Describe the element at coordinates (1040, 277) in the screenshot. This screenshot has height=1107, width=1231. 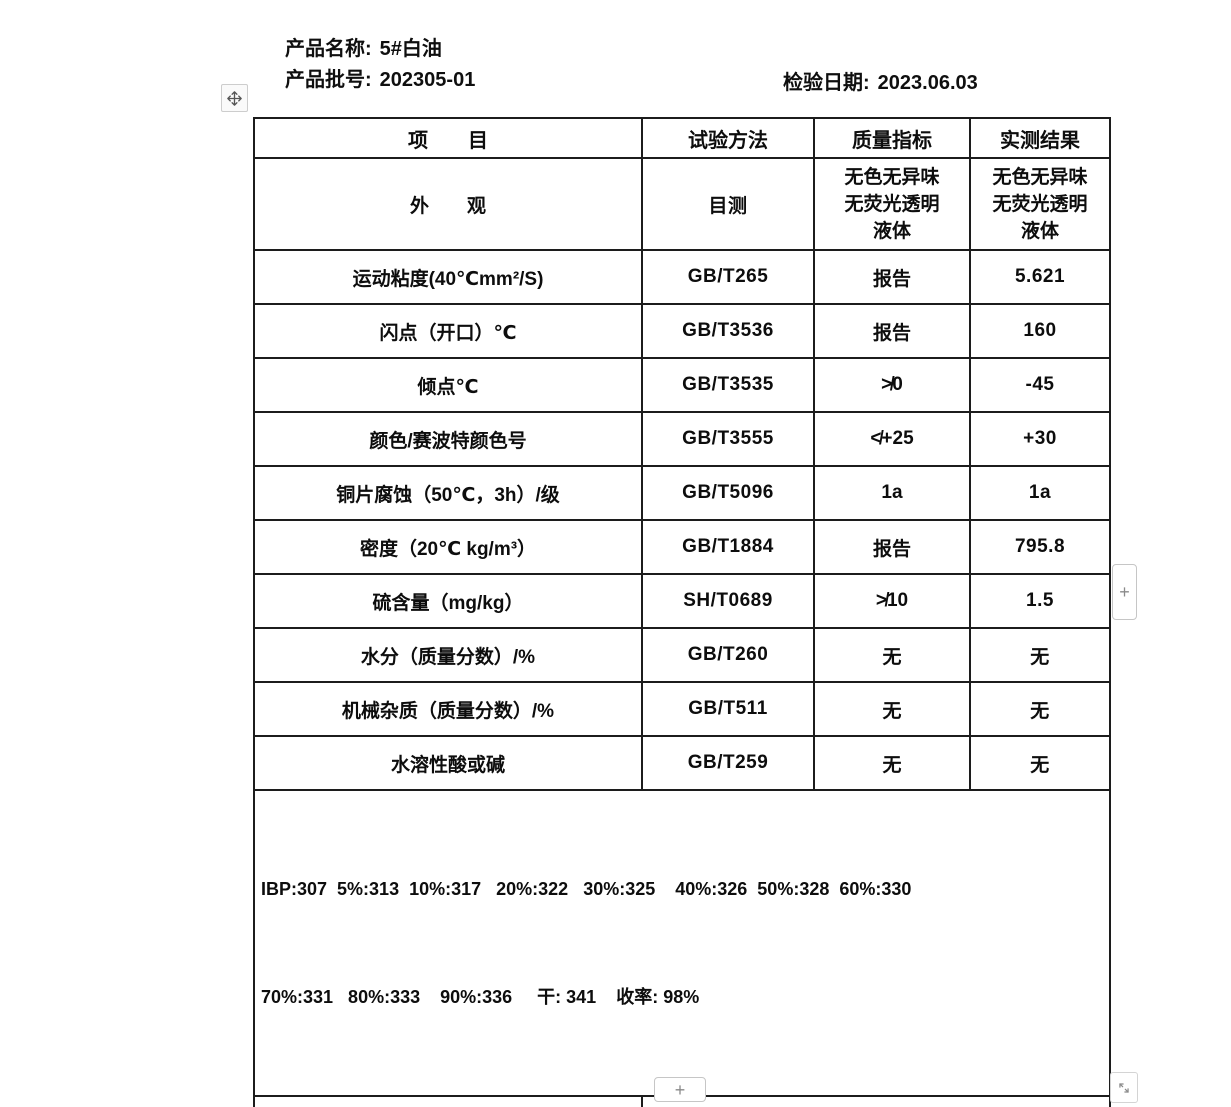
I see `cell-result: 5.621` at that location.